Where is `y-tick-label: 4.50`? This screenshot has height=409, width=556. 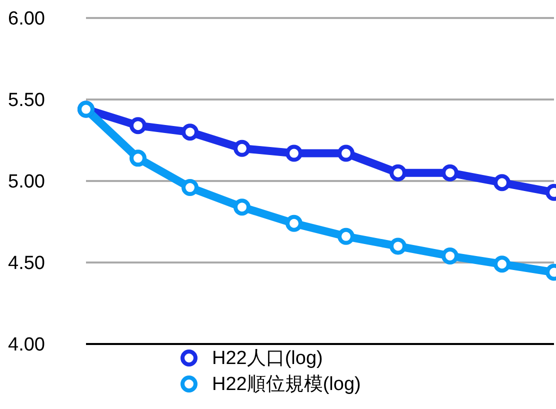
y-tick-label: 4.50 is located at coordinates (26, 263).